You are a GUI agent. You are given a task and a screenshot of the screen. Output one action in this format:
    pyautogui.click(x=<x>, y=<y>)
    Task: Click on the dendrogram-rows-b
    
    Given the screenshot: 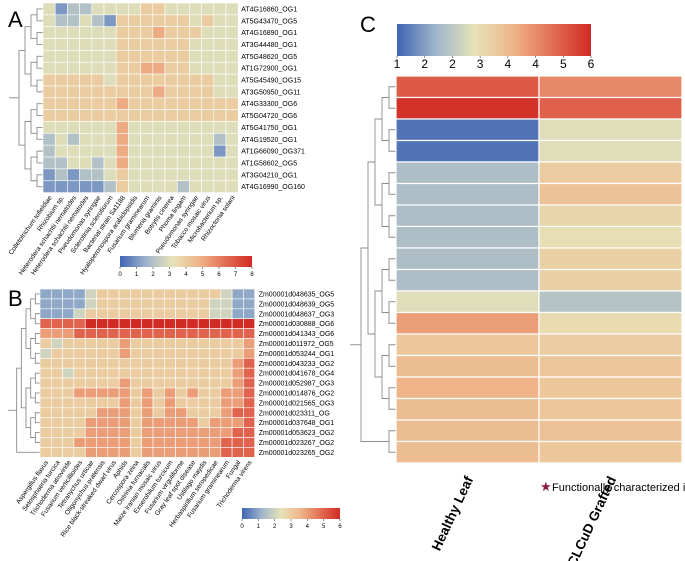 What is the action you would take?
    pyautogui.click(x=24, y=373)
    